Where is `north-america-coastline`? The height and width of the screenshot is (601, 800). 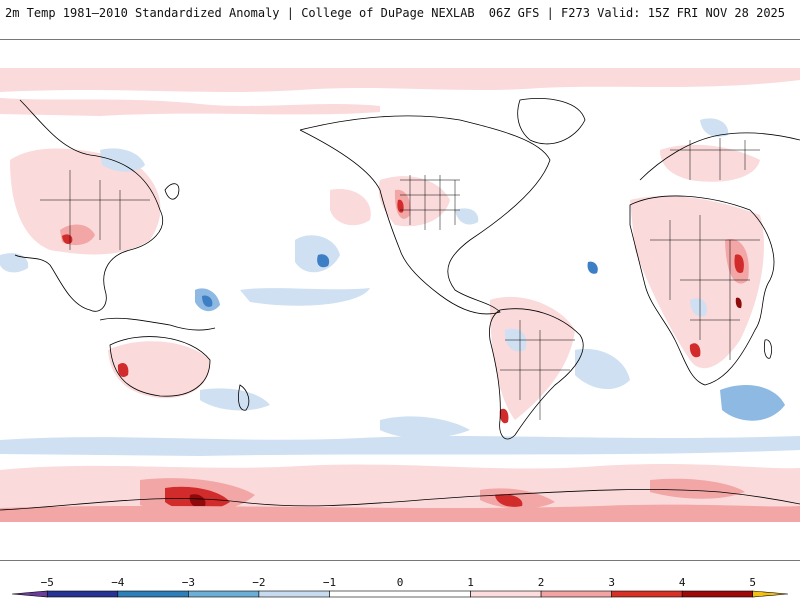
north-america-coastline is located at coordinates (425, 215).